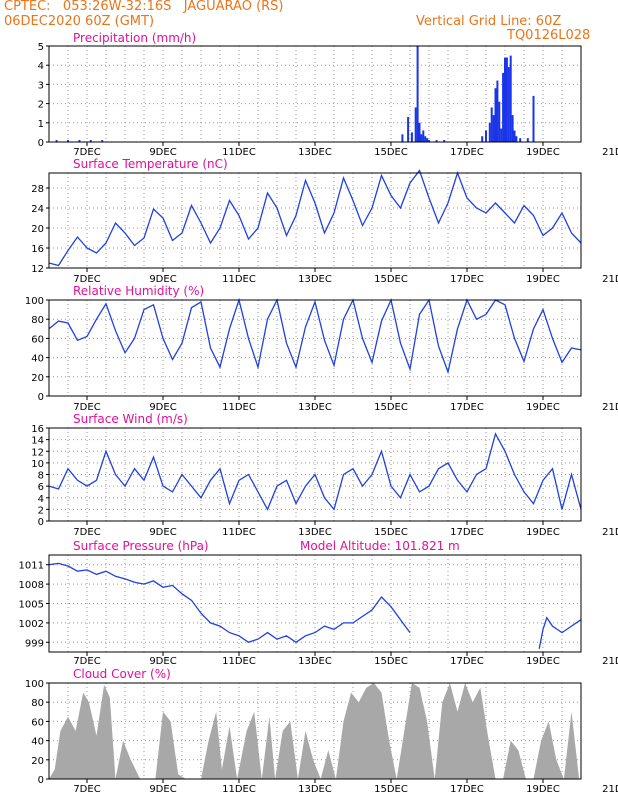  Describe the element at coordinates (41, 124) in the screenshot. I see `y-tick-label: 1` at that location.